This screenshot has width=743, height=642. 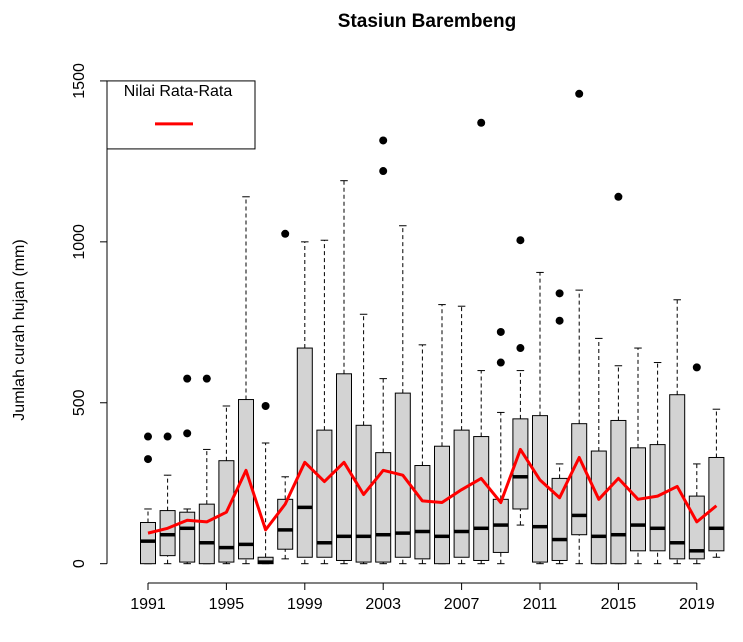 I want to click on mean-line, so click(x=432, y=491).